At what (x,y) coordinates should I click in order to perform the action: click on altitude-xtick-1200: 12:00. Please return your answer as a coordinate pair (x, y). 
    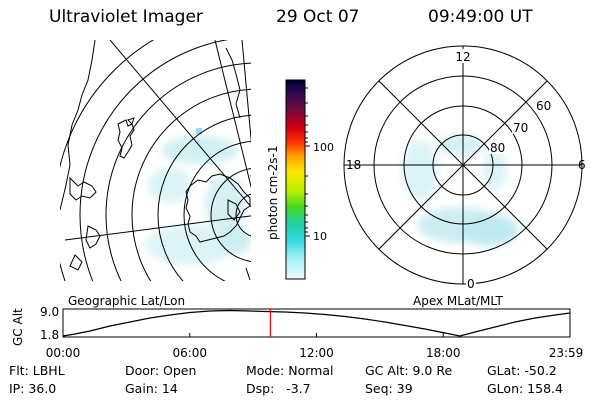
    Looking at the image, I should click on (316, 353).